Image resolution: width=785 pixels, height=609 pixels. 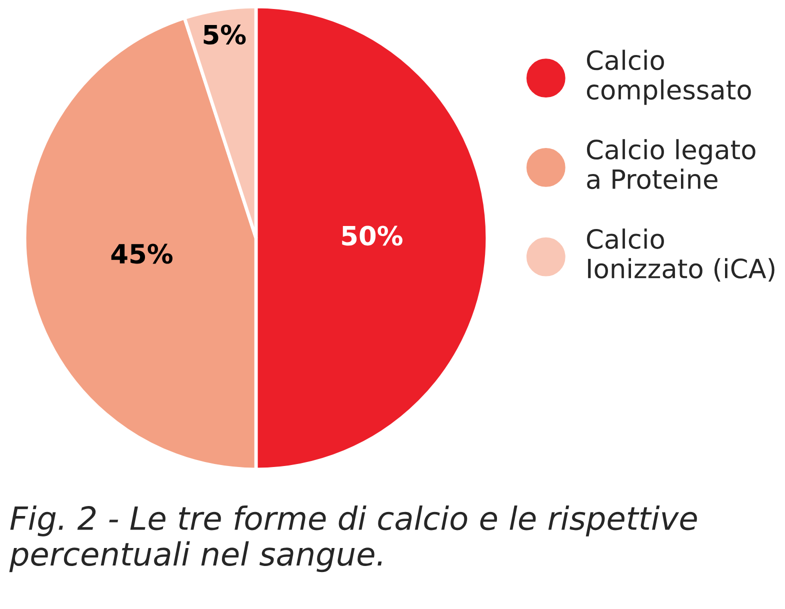 I want to click on legend-label: Calcio Ionizzato (iCA), so click(x=680, y=255).